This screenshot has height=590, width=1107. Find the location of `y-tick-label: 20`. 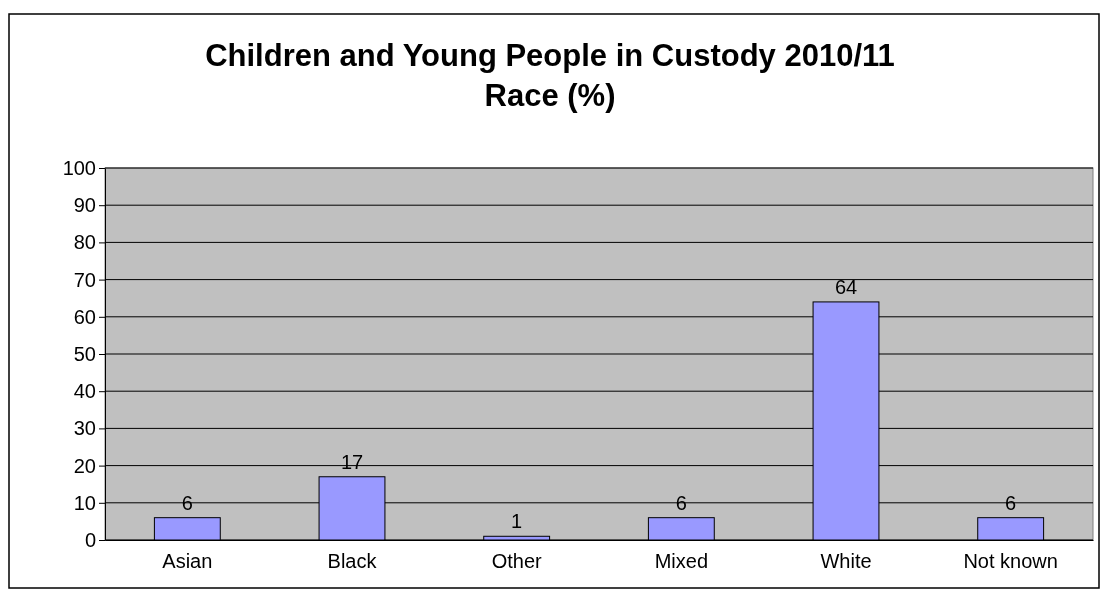

y-tick-label: 20 is located at coordinates (84, 465).